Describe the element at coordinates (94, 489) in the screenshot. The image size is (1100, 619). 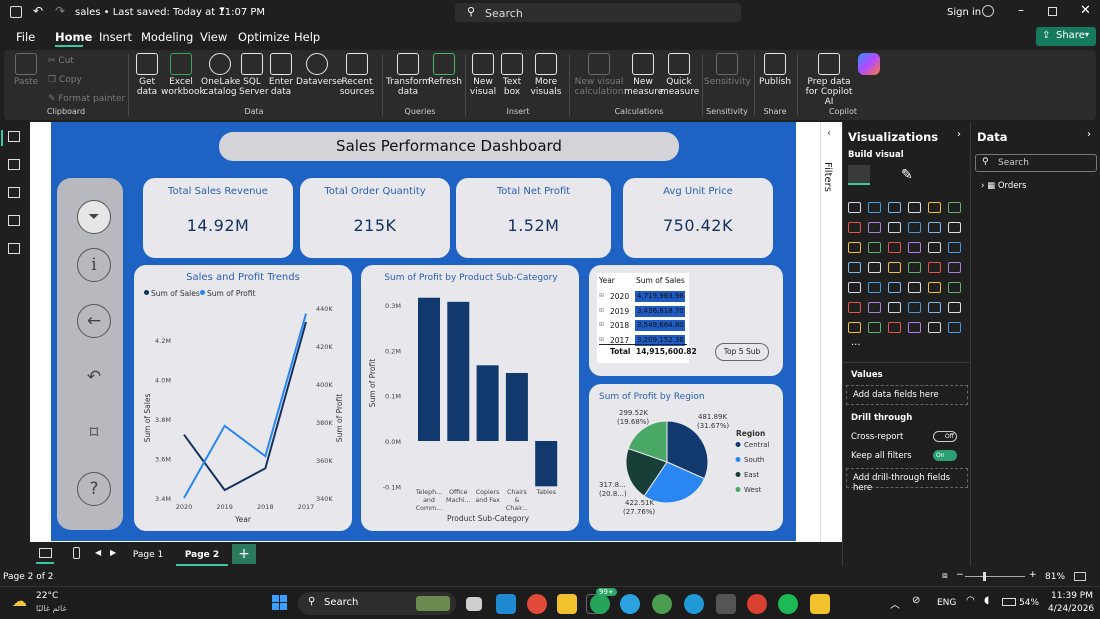
I see `help-icon: ?` at that location.